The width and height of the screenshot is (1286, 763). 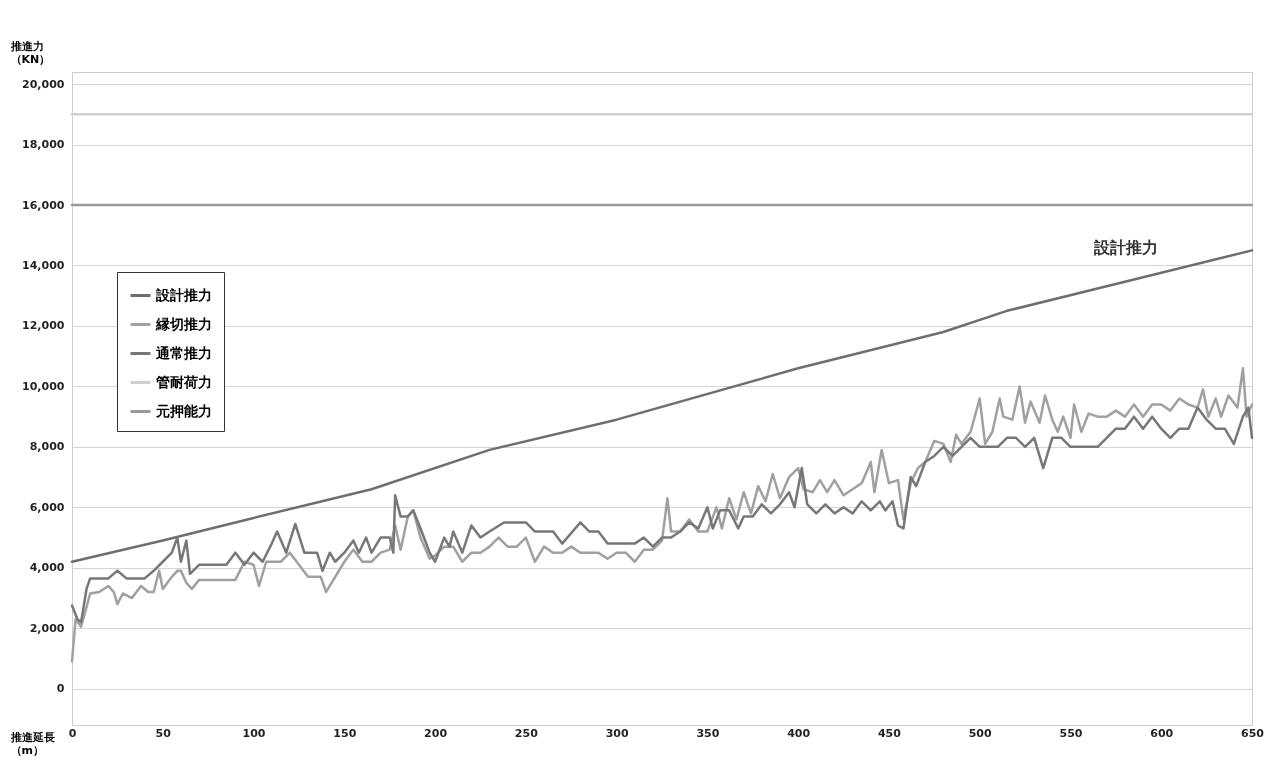 I want to click on annotation: 設計推力, so click(x=1125, y=248).